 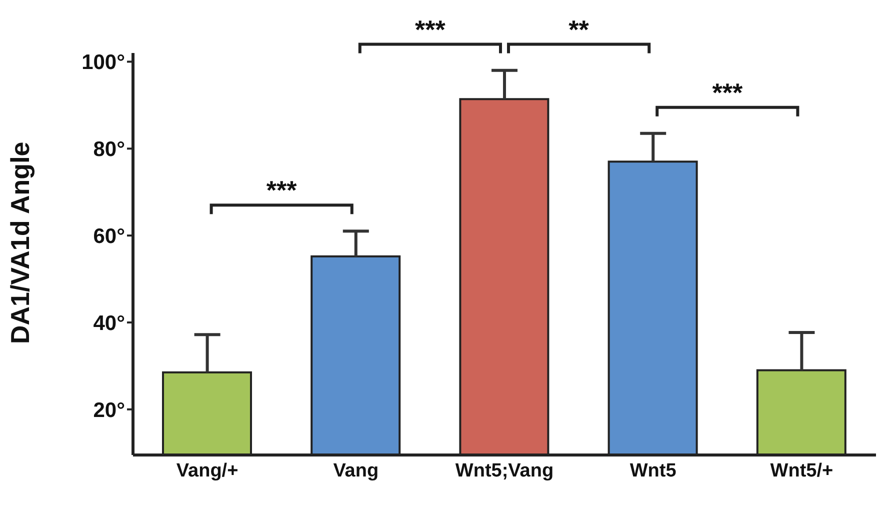 What do you see at coordinates (20, 243) in the screenshot?
I see `y-axis-title: DA1/VA1d Angle` at bounding box center [20, 243].